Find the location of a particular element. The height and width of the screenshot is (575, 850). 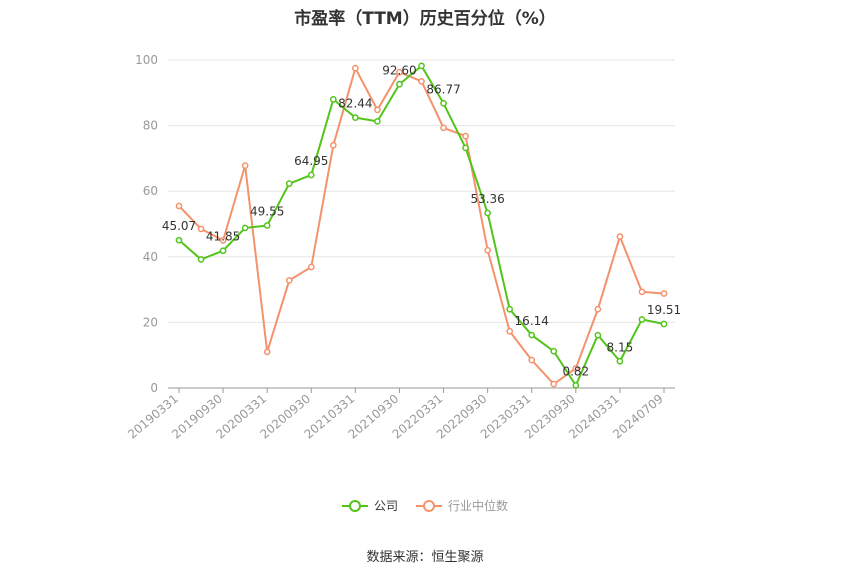

y-tick-label: 80 is located at coordinates (150, 126).